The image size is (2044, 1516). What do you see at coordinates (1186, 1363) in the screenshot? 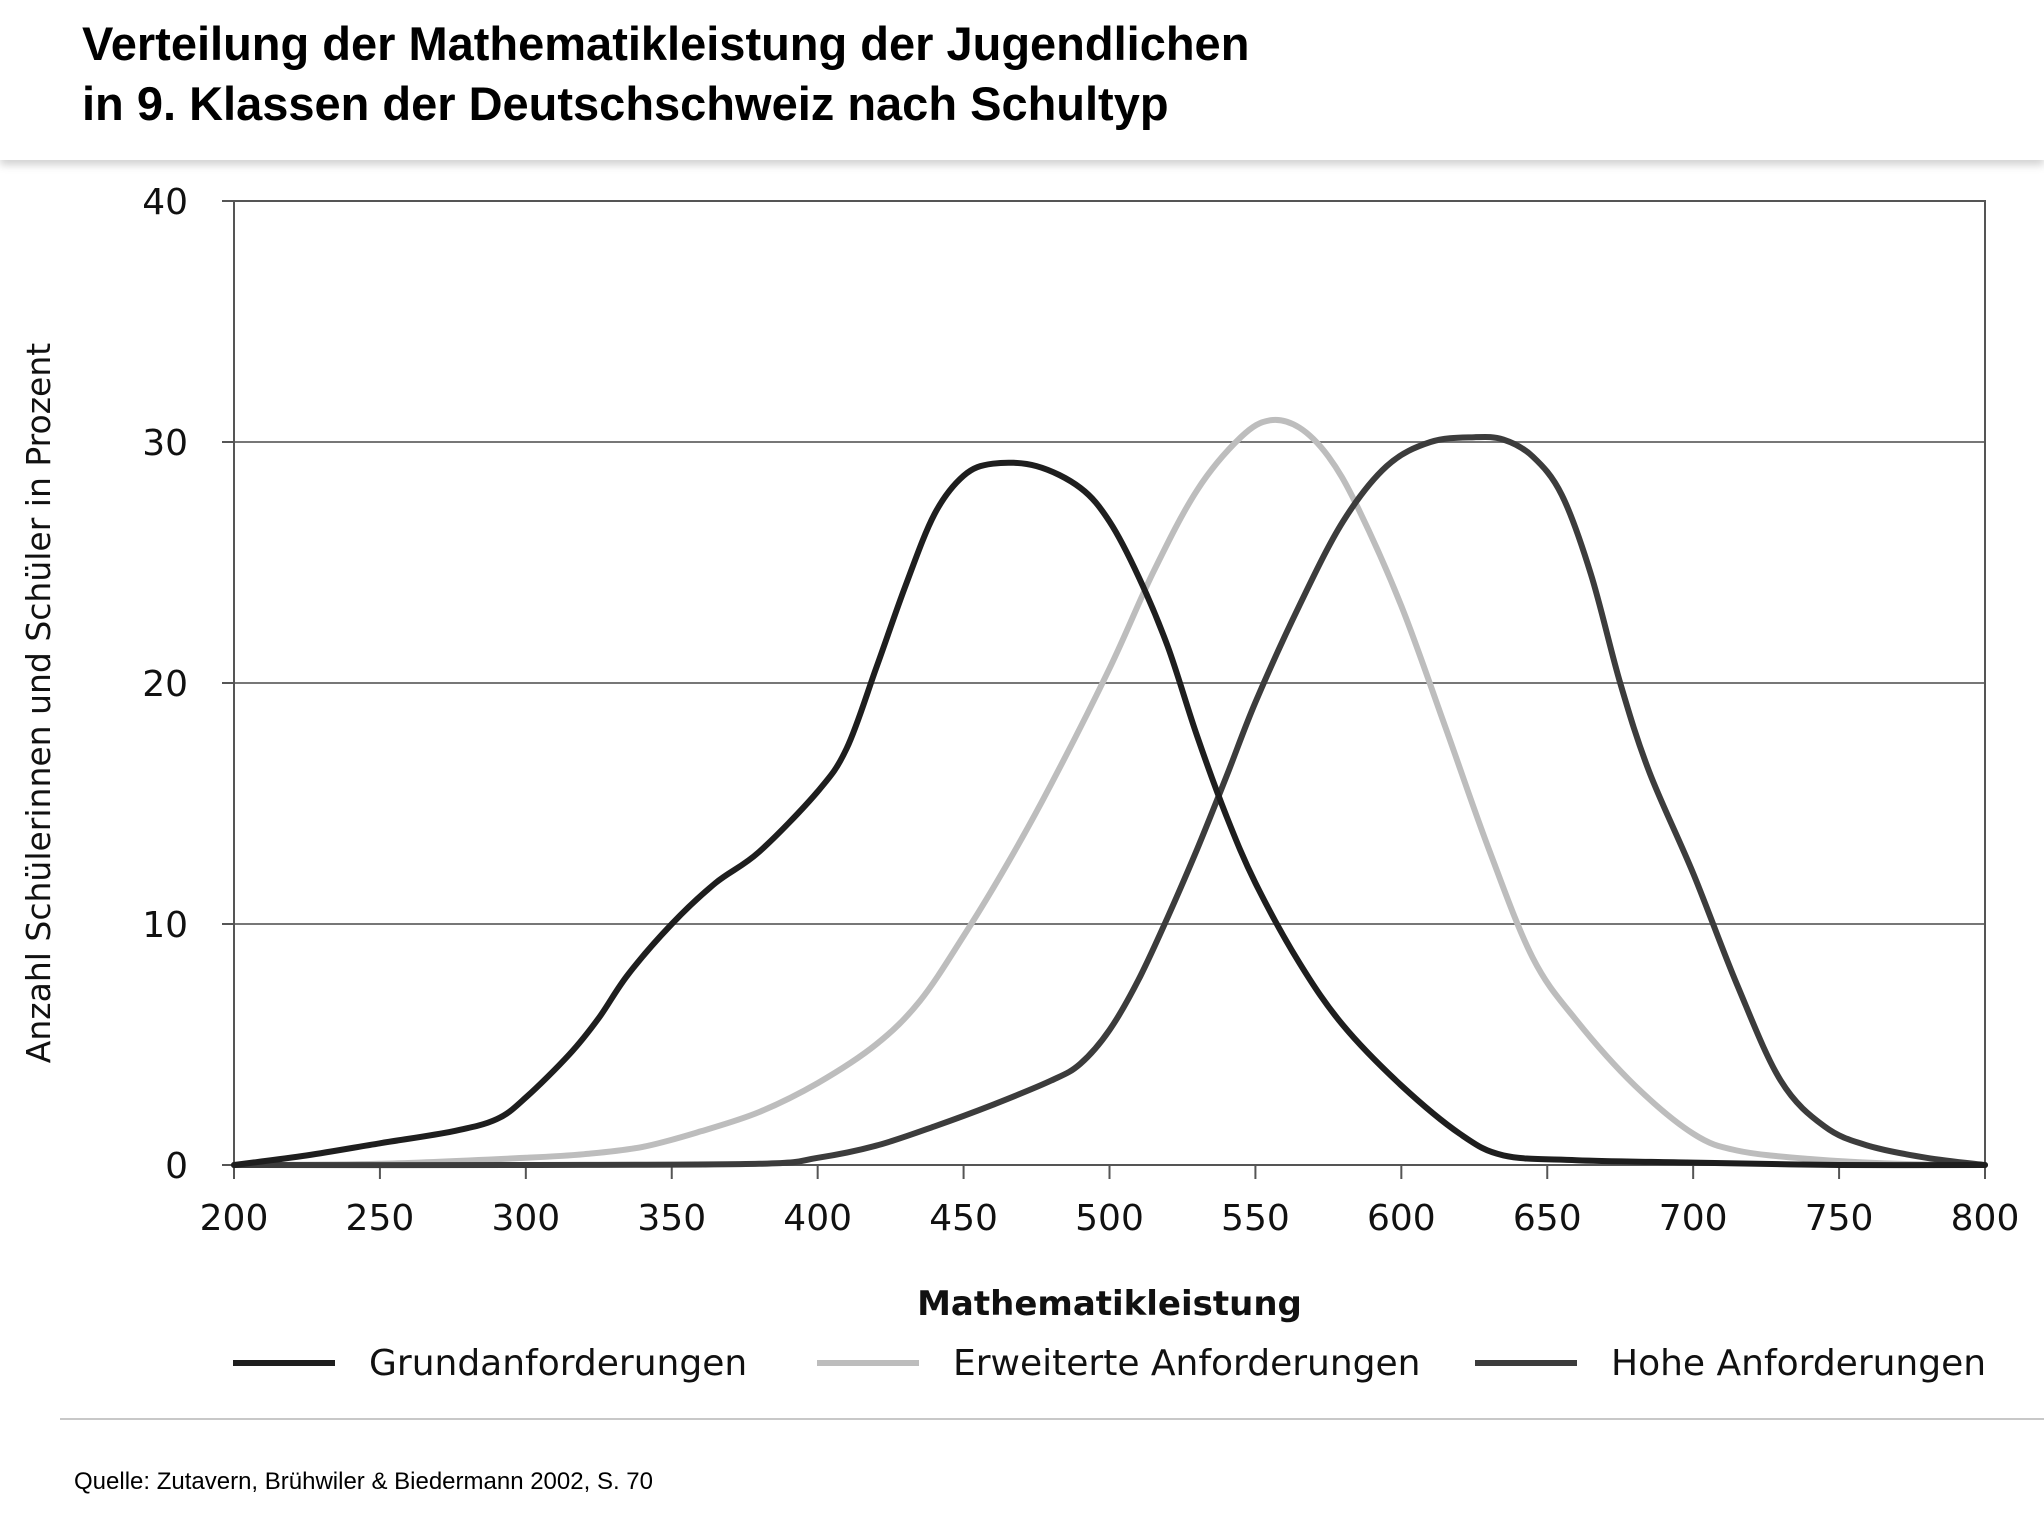
I see `legend-label-2: Erweiterte Anforderungen` at bounding box center [1186, 1363].